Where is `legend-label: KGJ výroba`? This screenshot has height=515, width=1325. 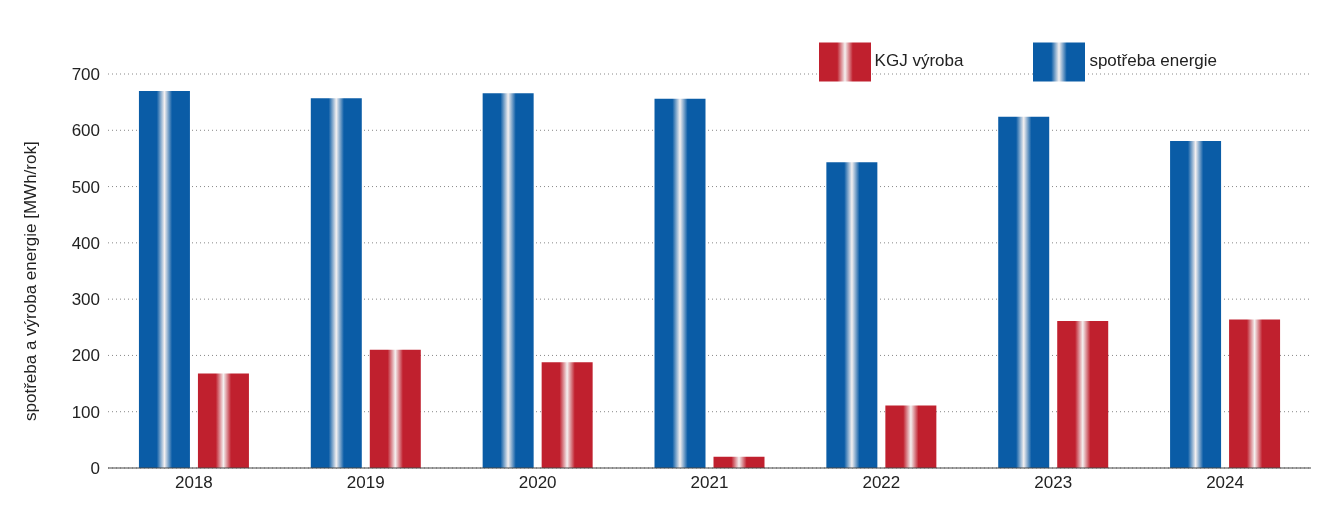
legend-label: KGJ výroba is located at coordinates (919, 61).